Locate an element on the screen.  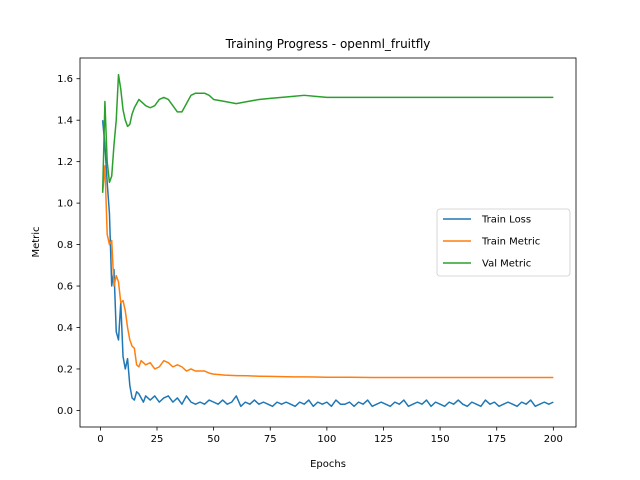
x-axis-ticks: 0 25 50 75 100 125 150 175 200 is located at coordinates (330, 436).